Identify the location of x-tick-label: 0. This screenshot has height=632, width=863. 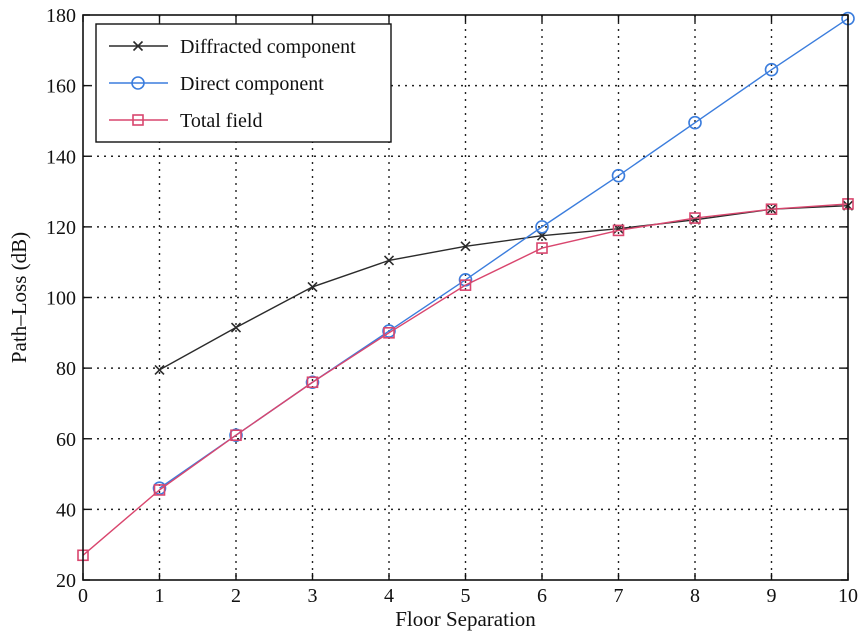
(83, 596).